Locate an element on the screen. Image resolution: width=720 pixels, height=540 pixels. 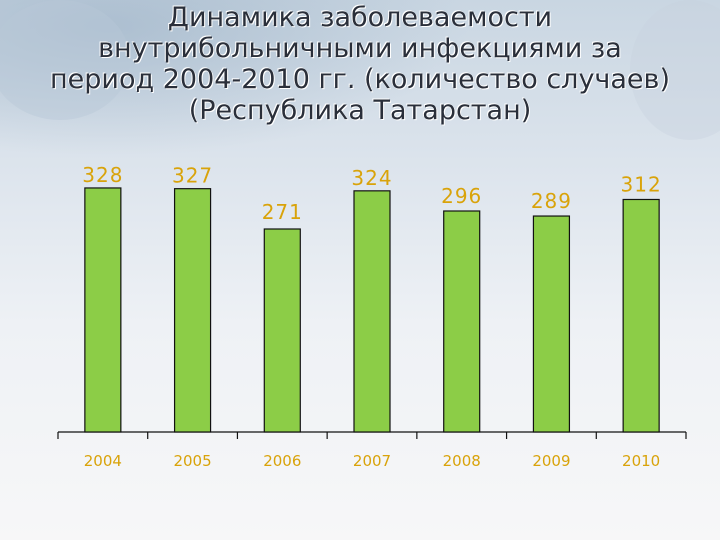
bar-2005 is located at coordinates (192, 310).